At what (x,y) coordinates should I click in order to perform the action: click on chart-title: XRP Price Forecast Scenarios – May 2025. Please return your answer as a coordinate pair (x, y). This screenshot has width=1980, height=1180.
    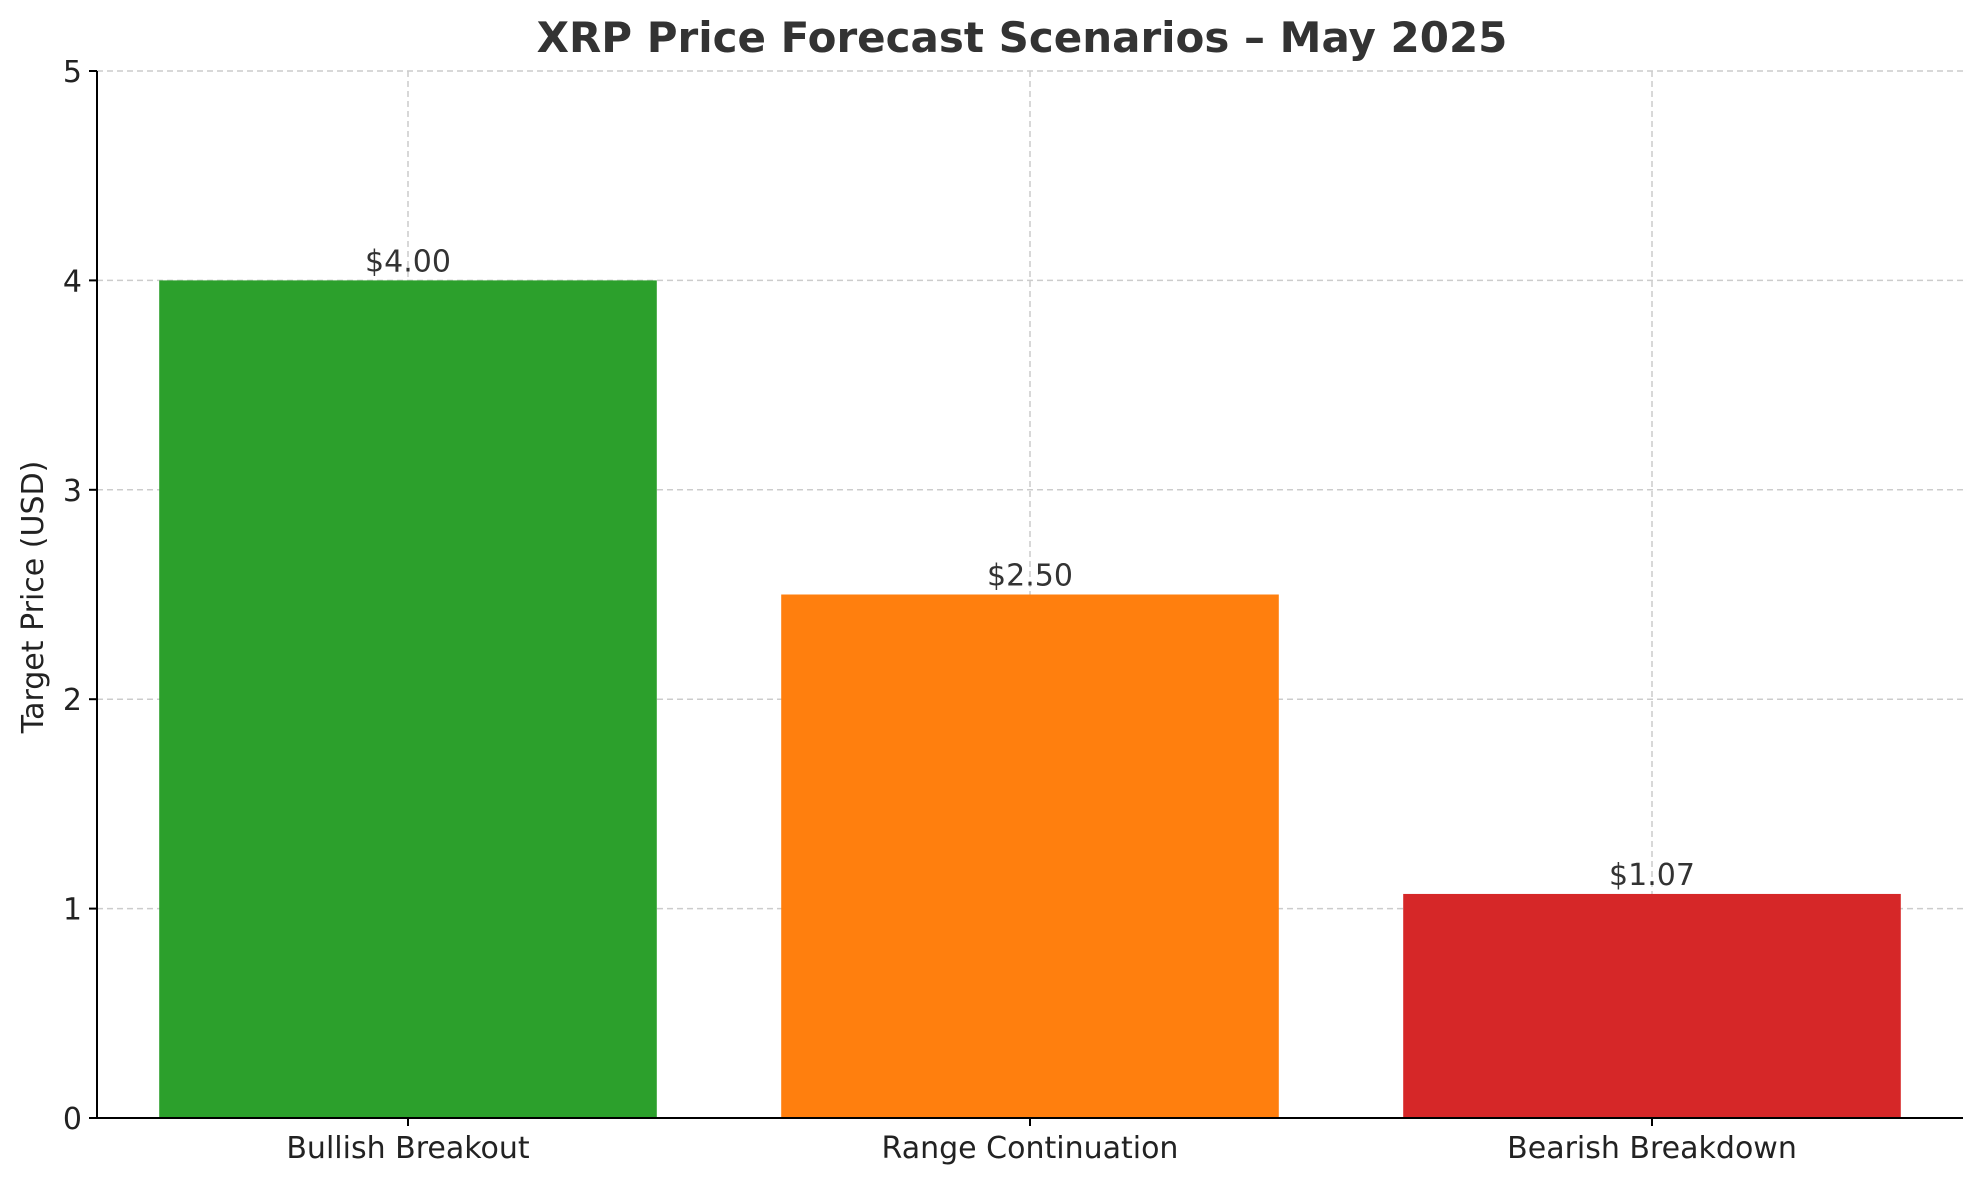
    Looking at the image, I should click on (1022, 37).